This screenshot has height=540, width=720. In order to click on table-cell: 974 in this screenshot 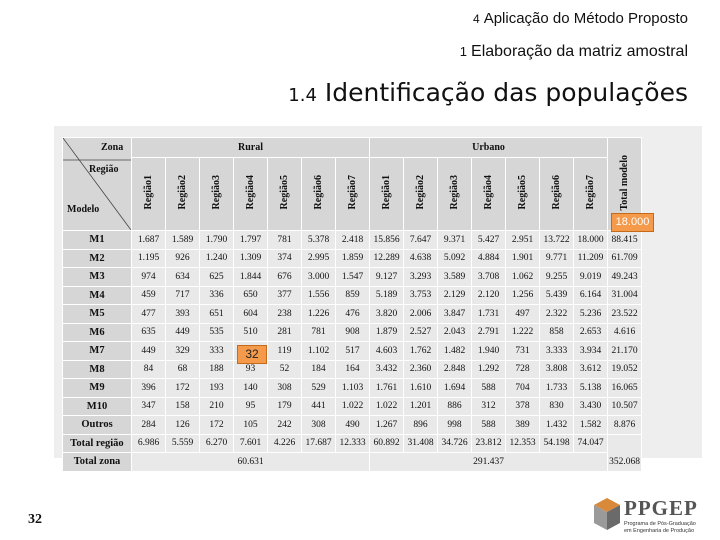, I will do `click(148, 277)`.